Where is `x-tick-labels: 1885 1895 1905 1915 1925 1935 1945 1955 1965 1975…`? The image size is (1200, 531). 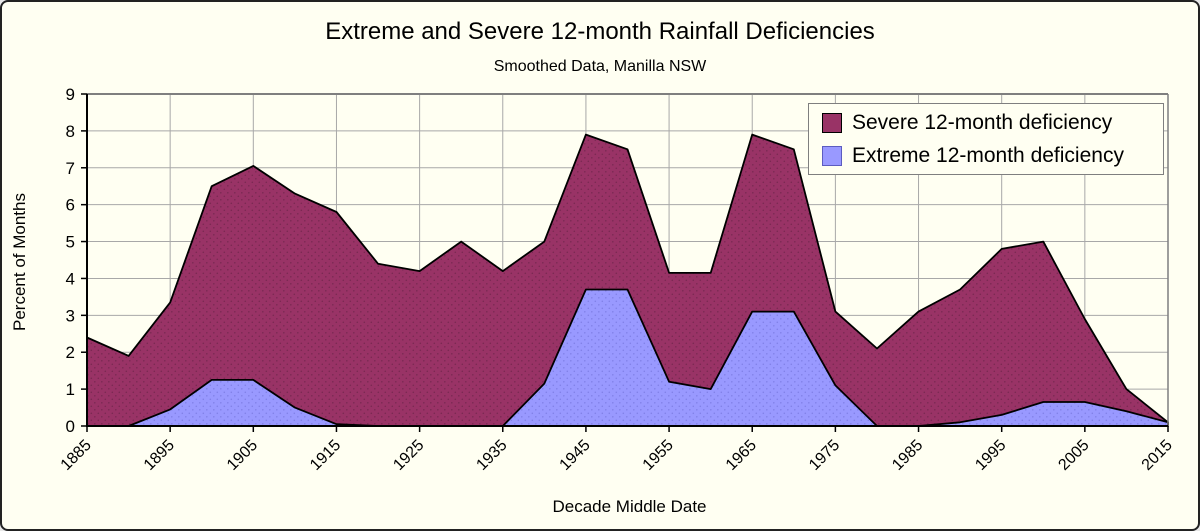 x-tick-labels: 1885 1895 1905 1915 1925 1935 1945 1955 1965 1975… is located at coordinates (617, 455).